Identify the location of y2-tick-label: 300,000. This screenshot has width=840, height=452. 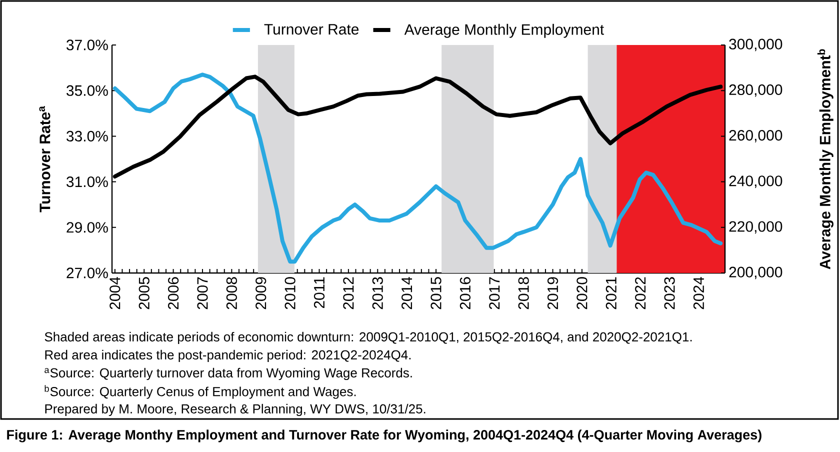
(755, 45).